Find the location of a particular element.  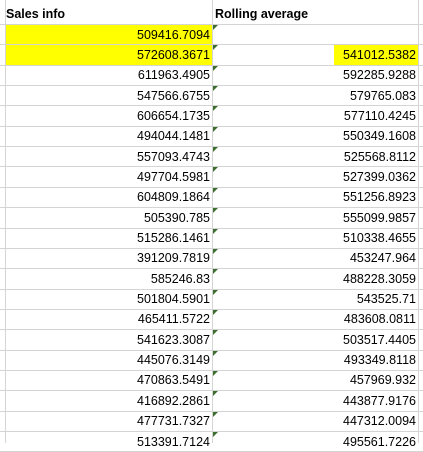

sales-cell: 541623.3087 is located at coordinates (173, 339).